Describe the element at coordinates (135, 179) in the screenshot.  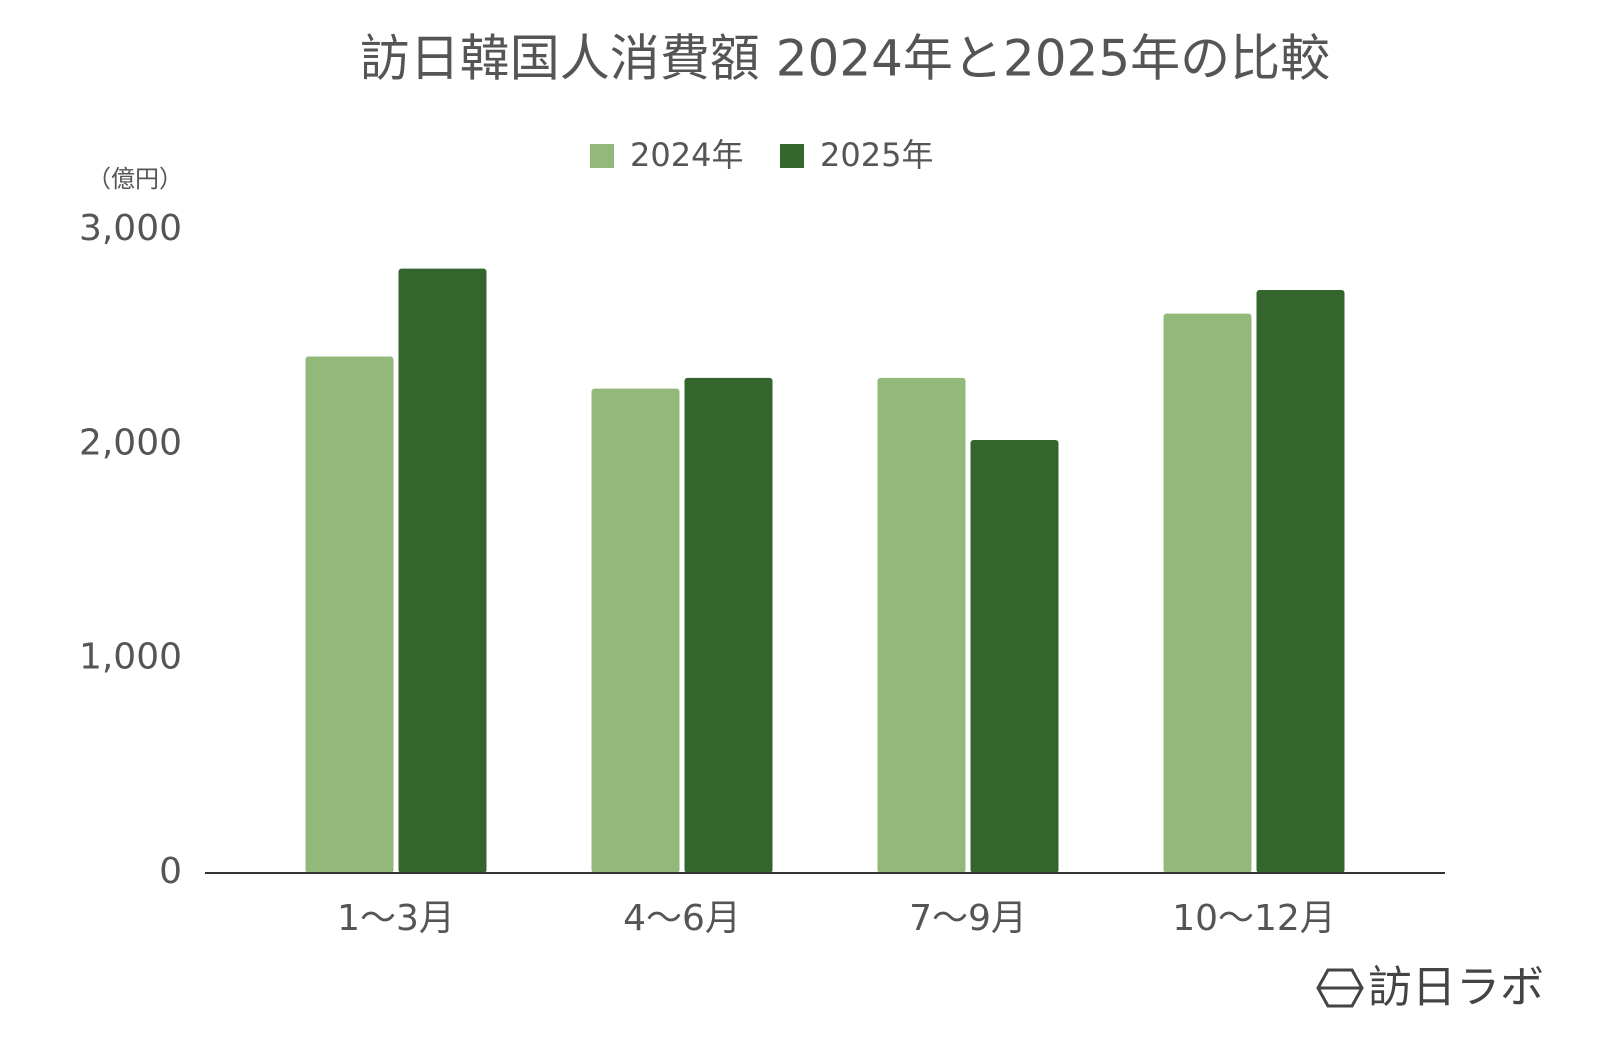
I see `y-axis-label: （億円）` at that location.